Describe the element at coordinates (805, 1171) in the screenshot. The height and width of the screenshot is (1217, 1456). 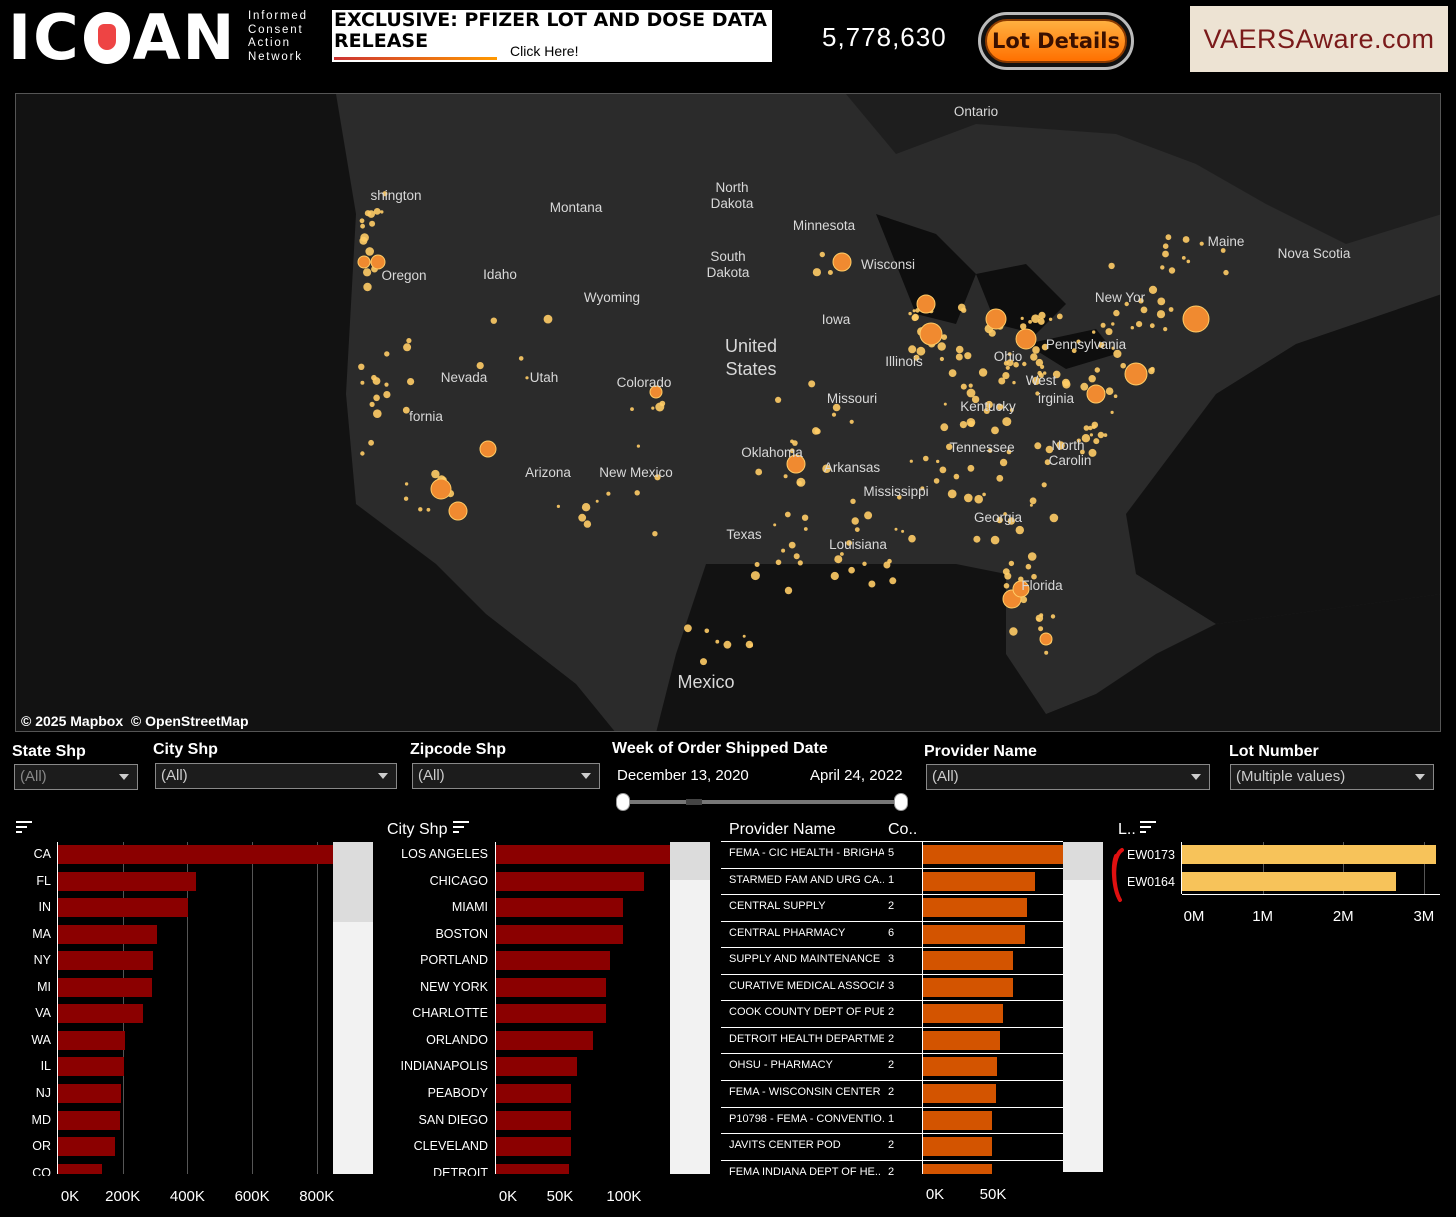
I see `provider-name-cell: FEMA INDIANA DEPT OF HE..` at that location.